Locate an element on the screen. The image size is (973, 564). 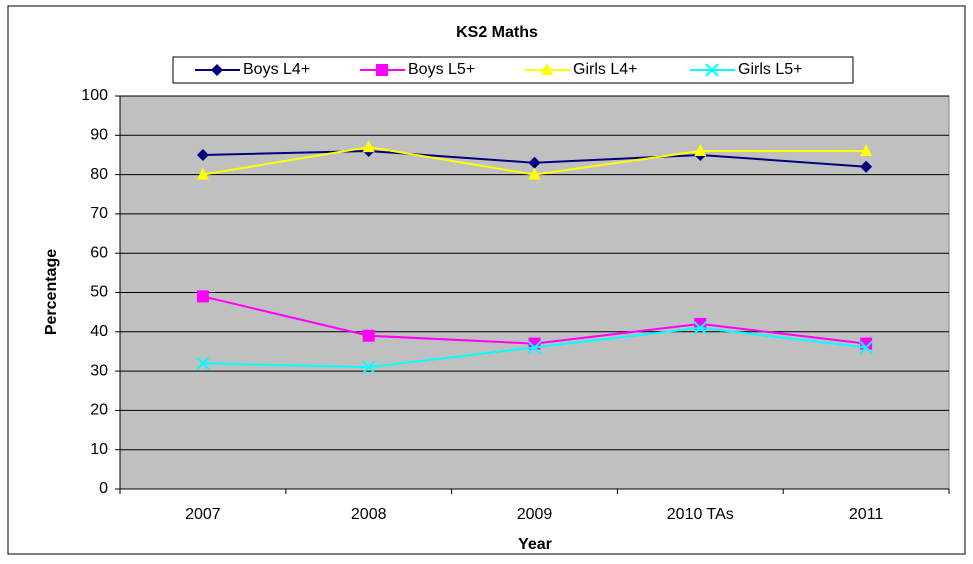
legend-label: Girls L5+ is located at coordinates (770, 69).